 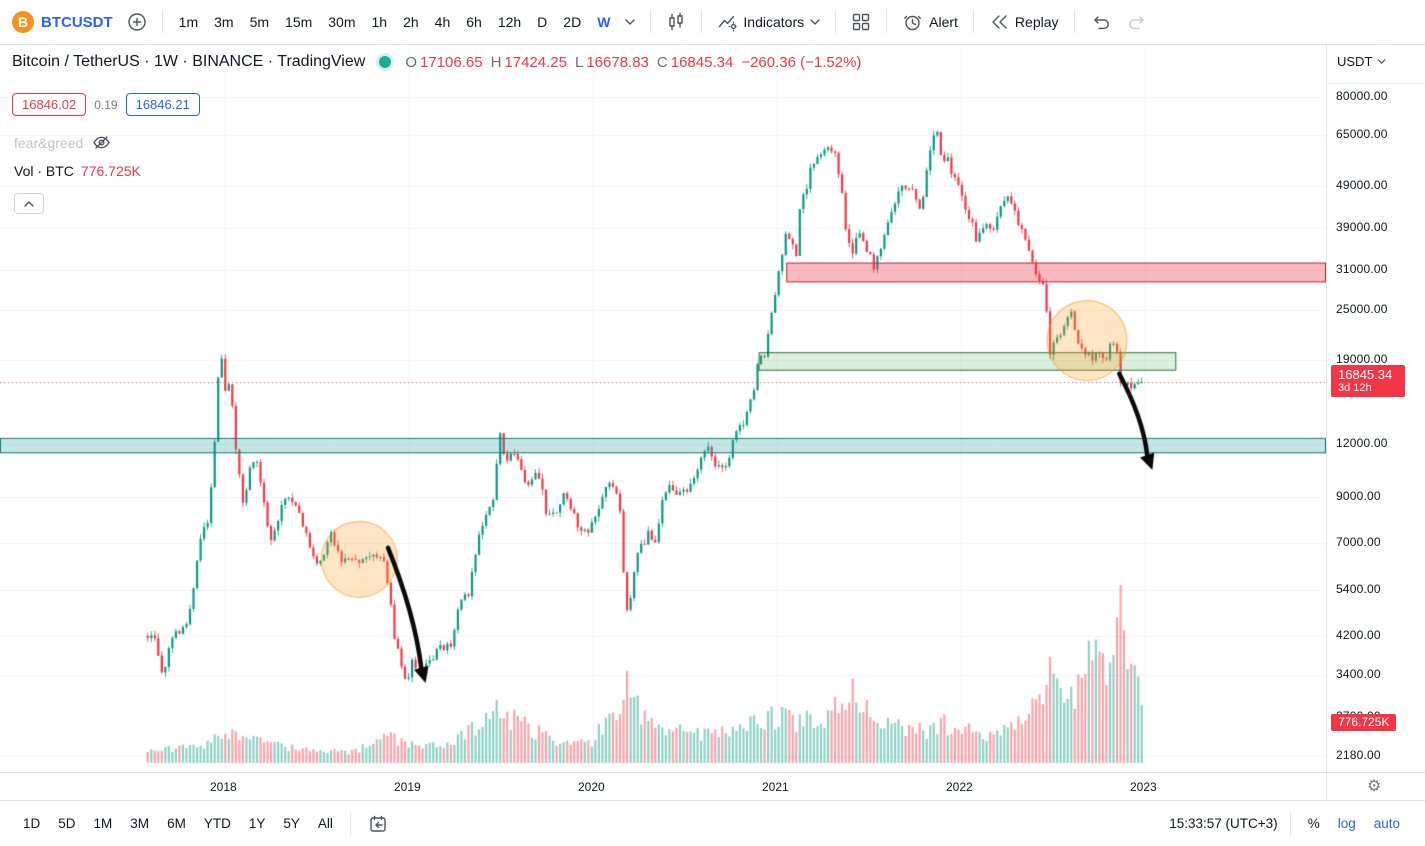 What do you see at coordinates (1362, 358) in the screenshot?
I see `price-axis-label: 19000.00` at bounding box center [1362, 358].